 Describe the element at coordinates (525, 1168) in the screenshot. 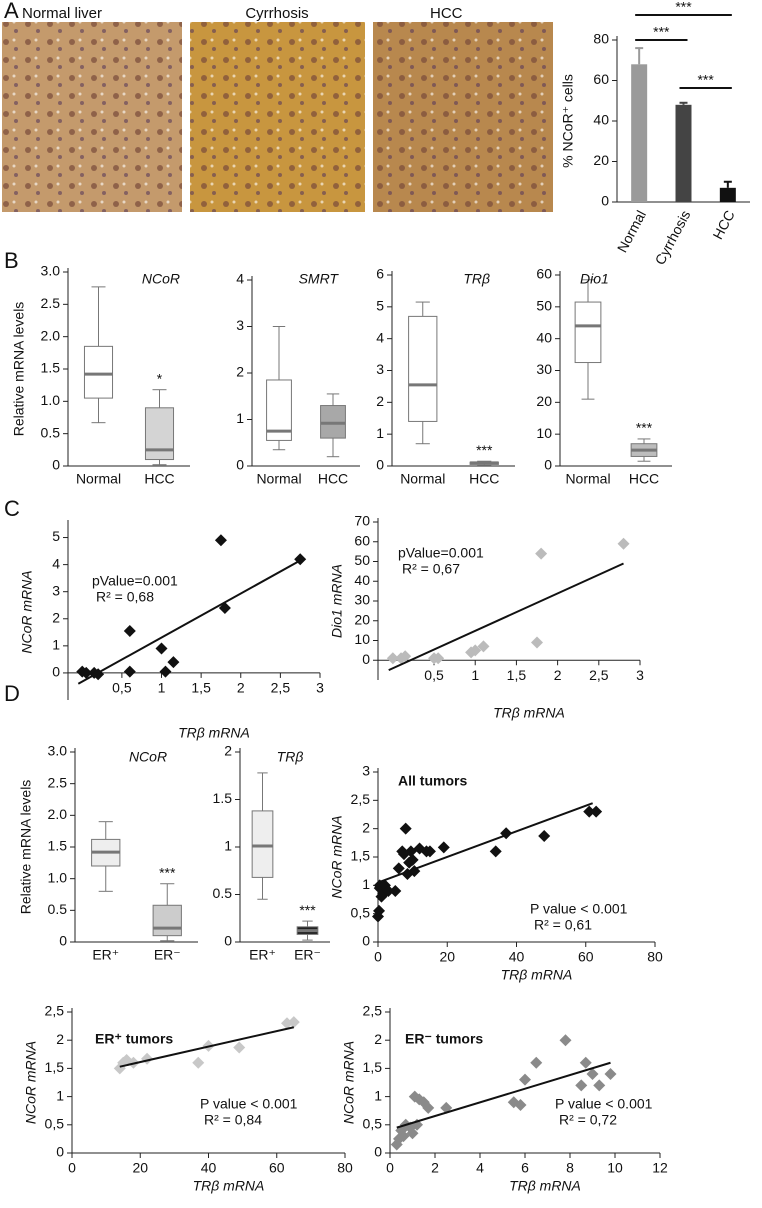

I see `x-tick-label: 6` at that location.